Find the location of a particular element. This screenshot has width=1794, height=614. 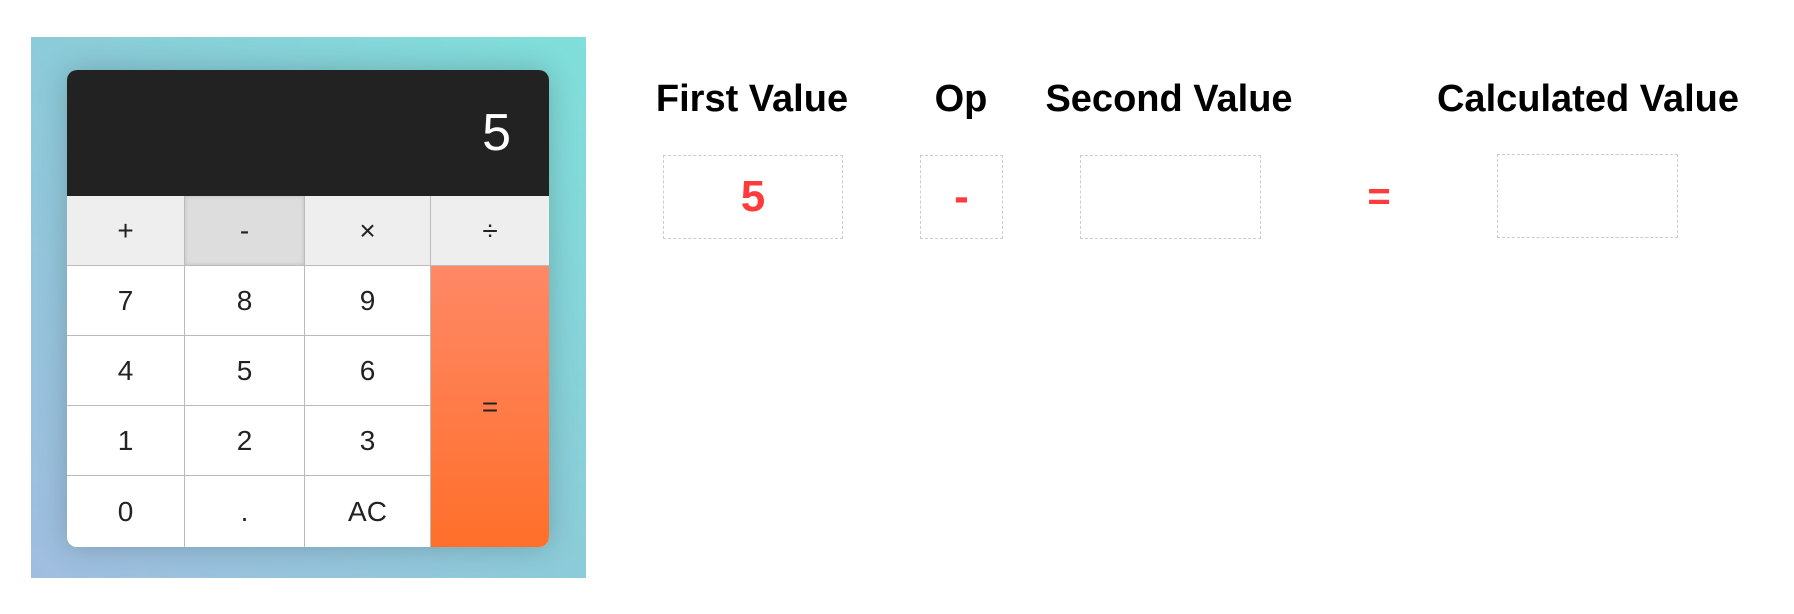

first-value-heading: First Value is located at coordinates (752, 99).